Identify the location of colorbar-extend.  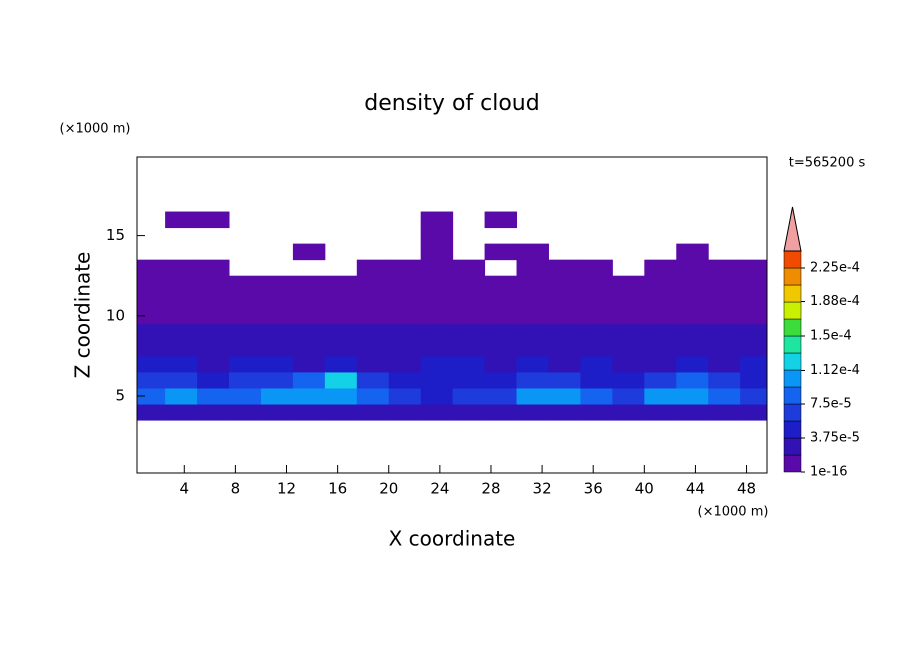
(792, 229).